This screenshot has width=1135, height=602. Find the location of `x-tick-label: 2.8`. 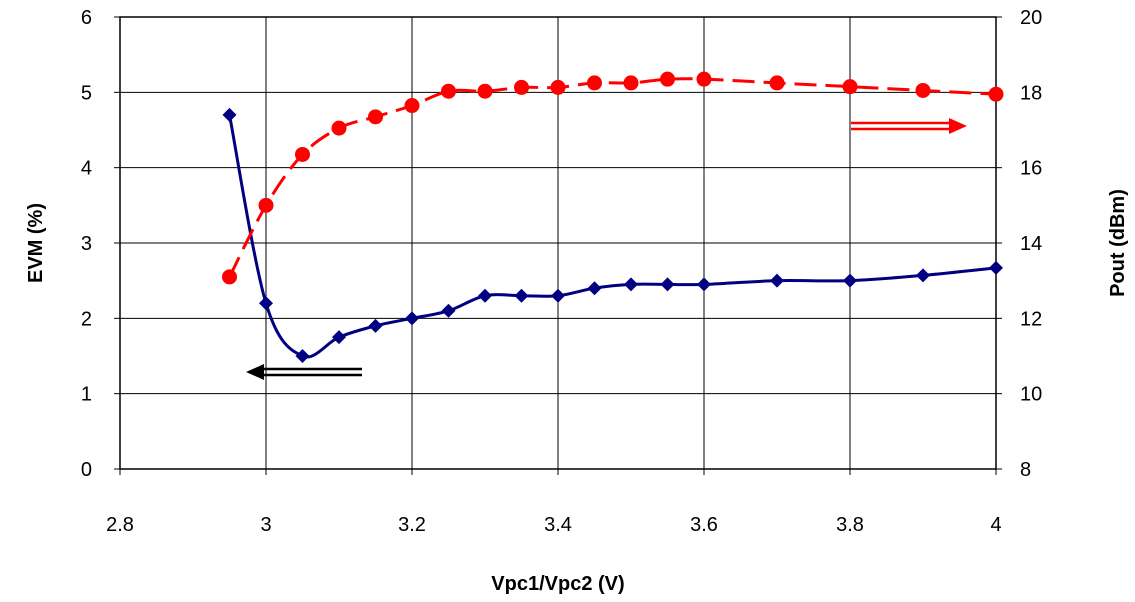

x-tick-label: 2.8 is located at coordinates (120, 525).